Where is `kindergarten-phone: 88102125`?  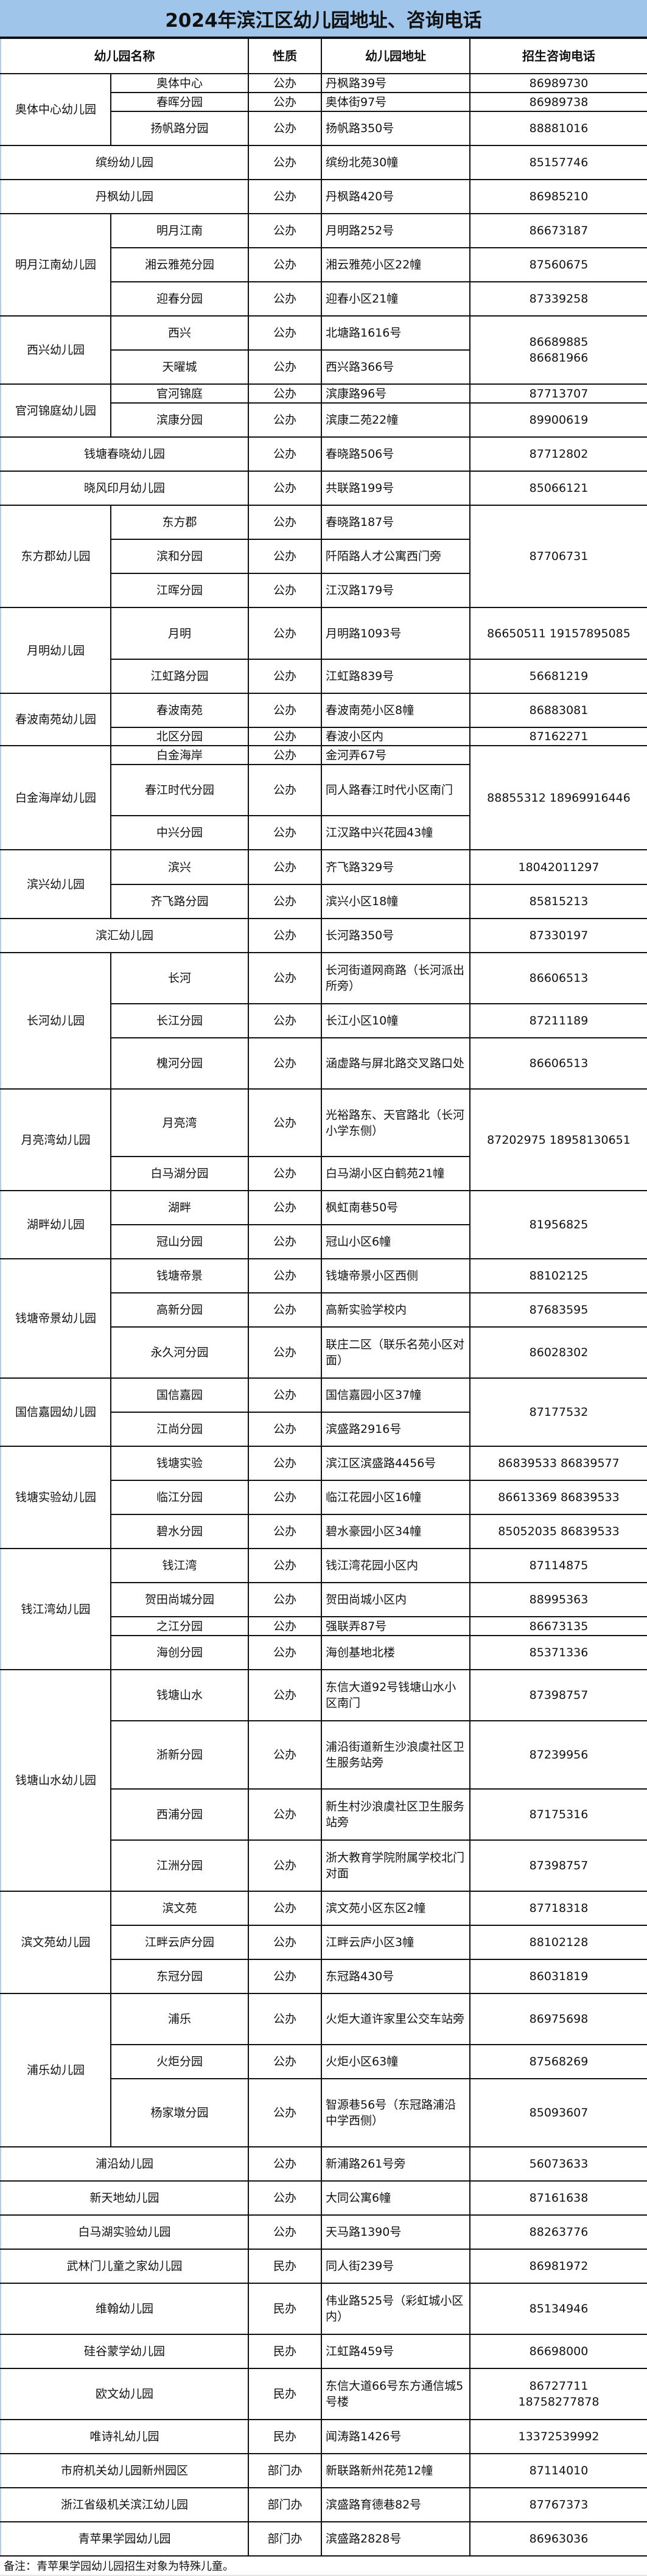 kindergarten-phone: 88102125 is located at coordinates (558, 1276).